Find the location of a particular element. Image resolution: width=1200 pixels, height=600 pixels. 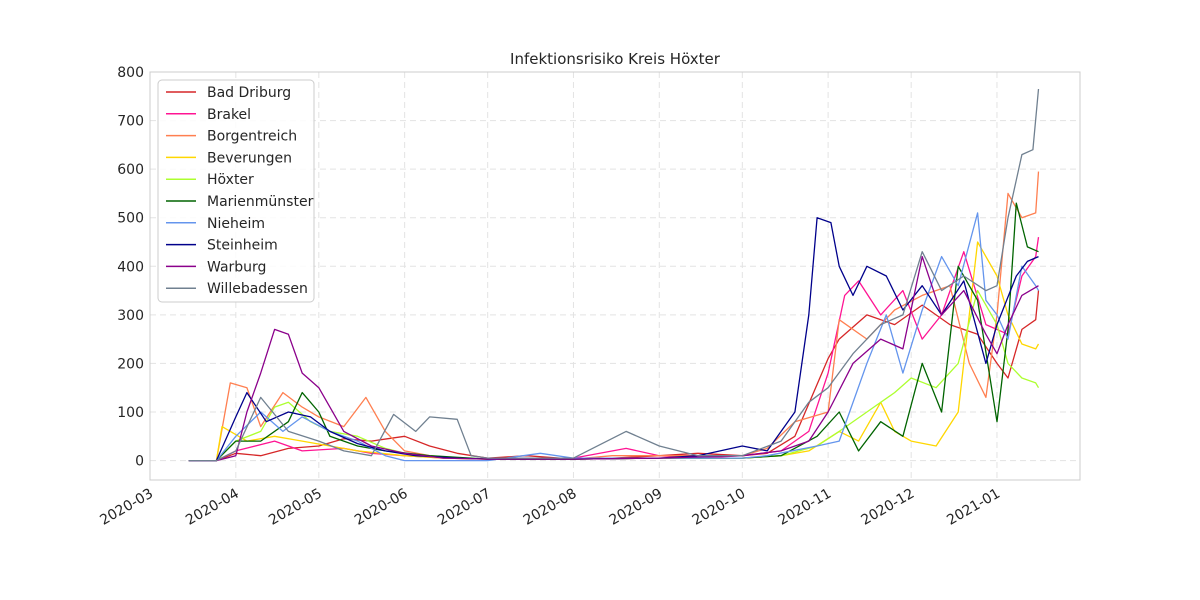

legend-label: Warburg is located at coordinates (236, 267).